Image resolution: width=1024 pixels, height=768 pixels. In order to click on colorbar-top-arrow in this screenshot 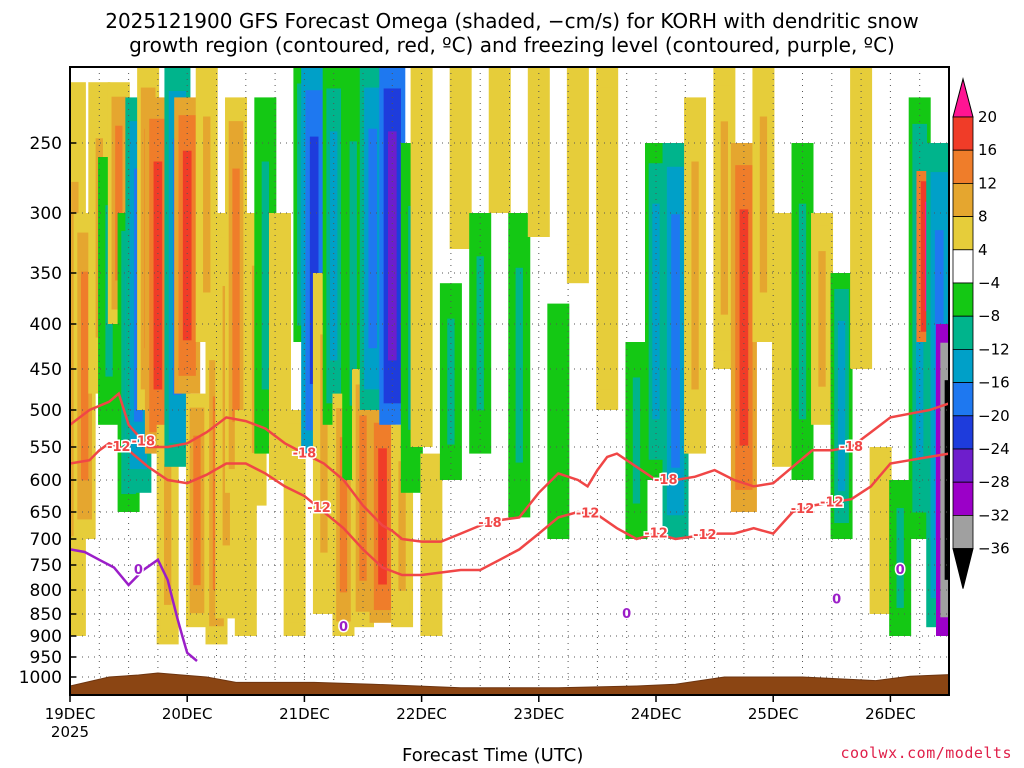, I will do `click(963, 97)`.